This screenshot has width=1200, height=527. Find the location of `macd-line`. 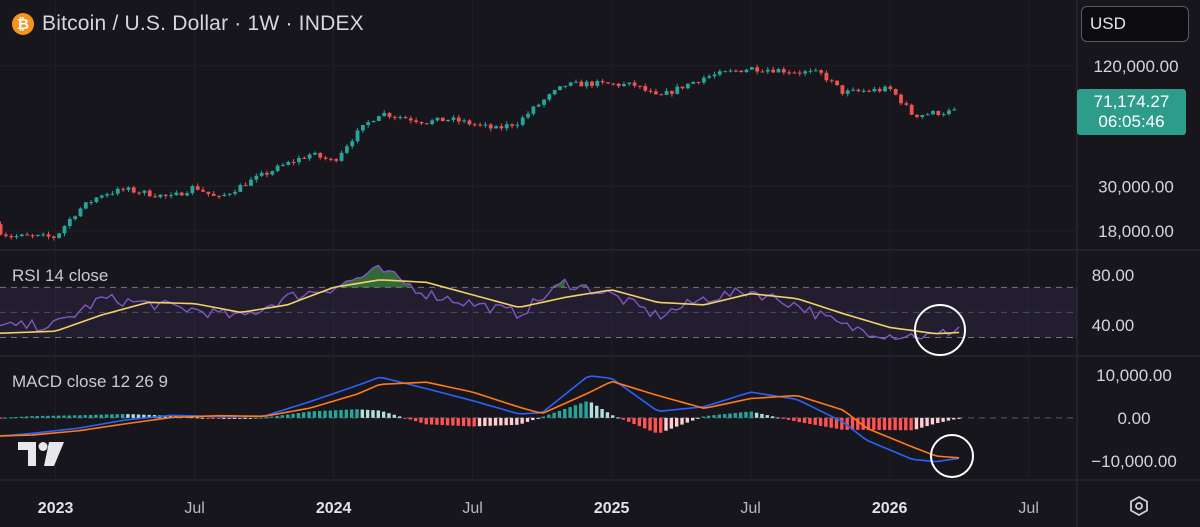

macd-line is located at coordinates (480, 419).